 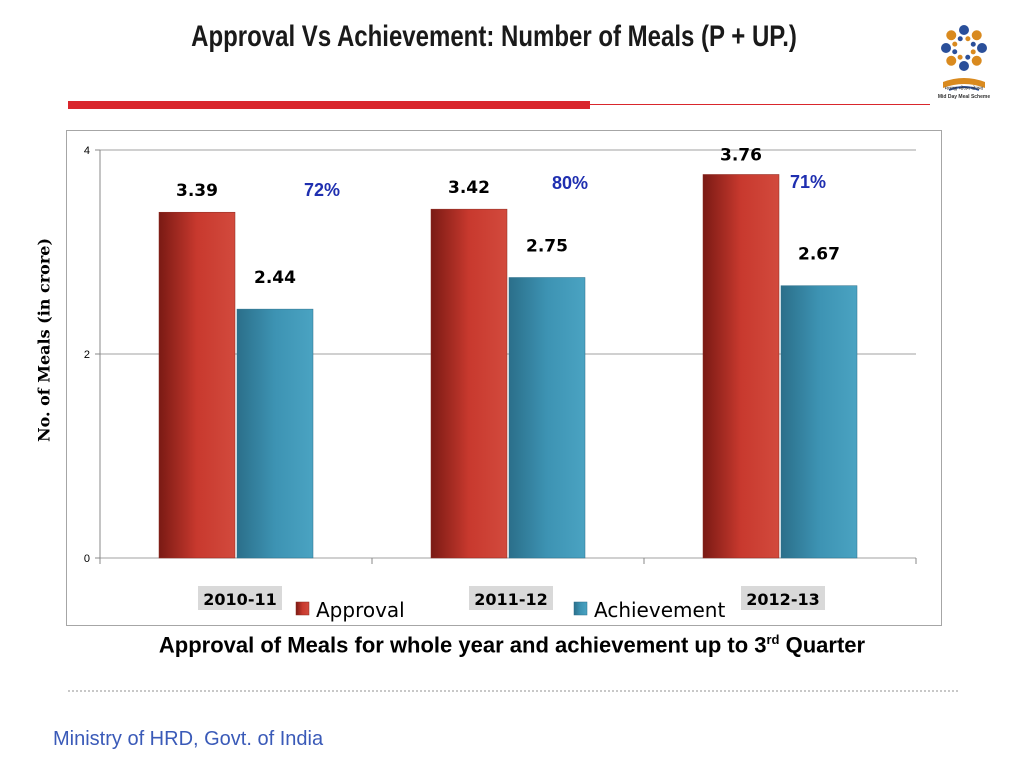 What do you see at coordinates (322, 190) in the screenshot?
I see `percent-annotation: 72%` at bounding box center [322, 190].